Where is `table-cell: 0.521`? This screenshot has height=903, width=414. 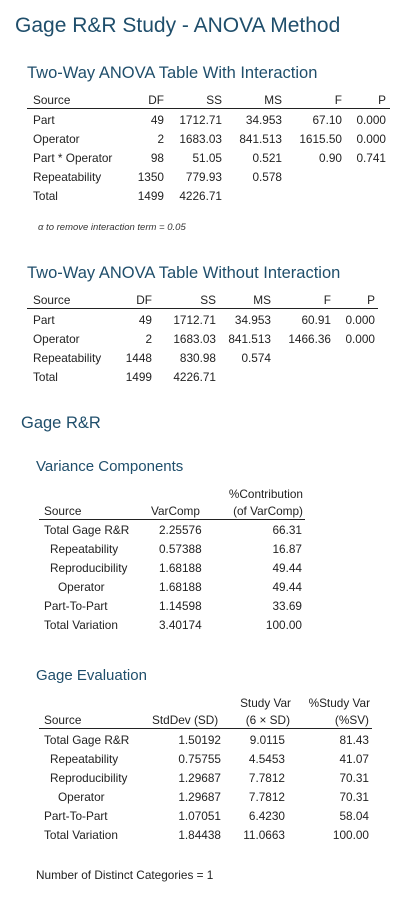
table-cell: 0.521 is located at coordinates (267, 158).